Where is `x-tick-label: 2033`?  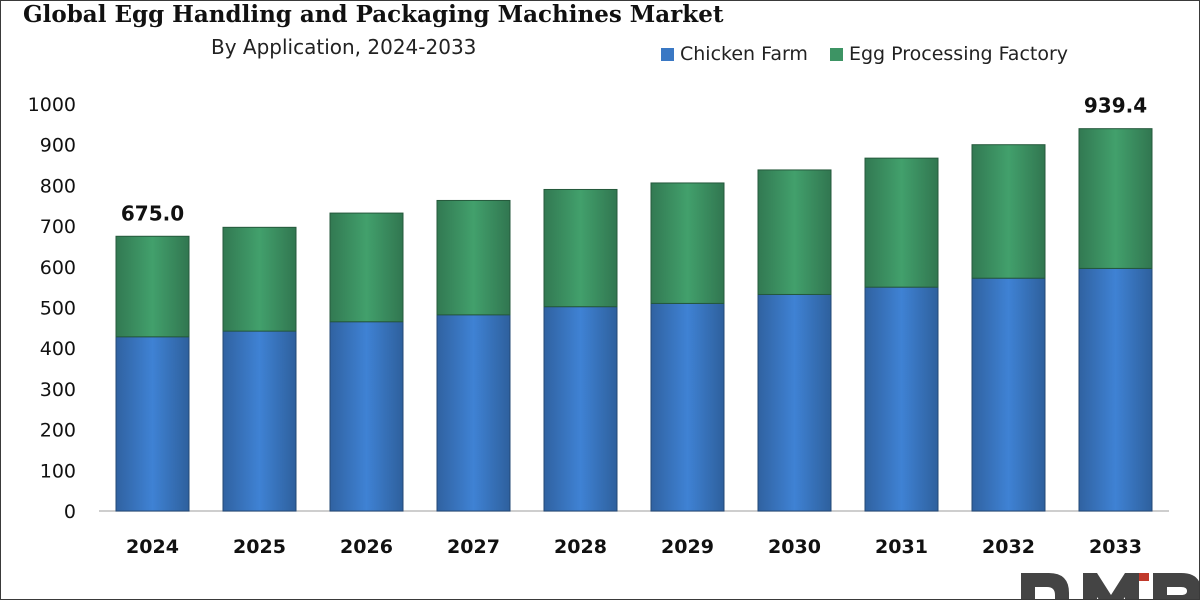 x-tick-label: 2033 is located at coordinates (1115, 547).